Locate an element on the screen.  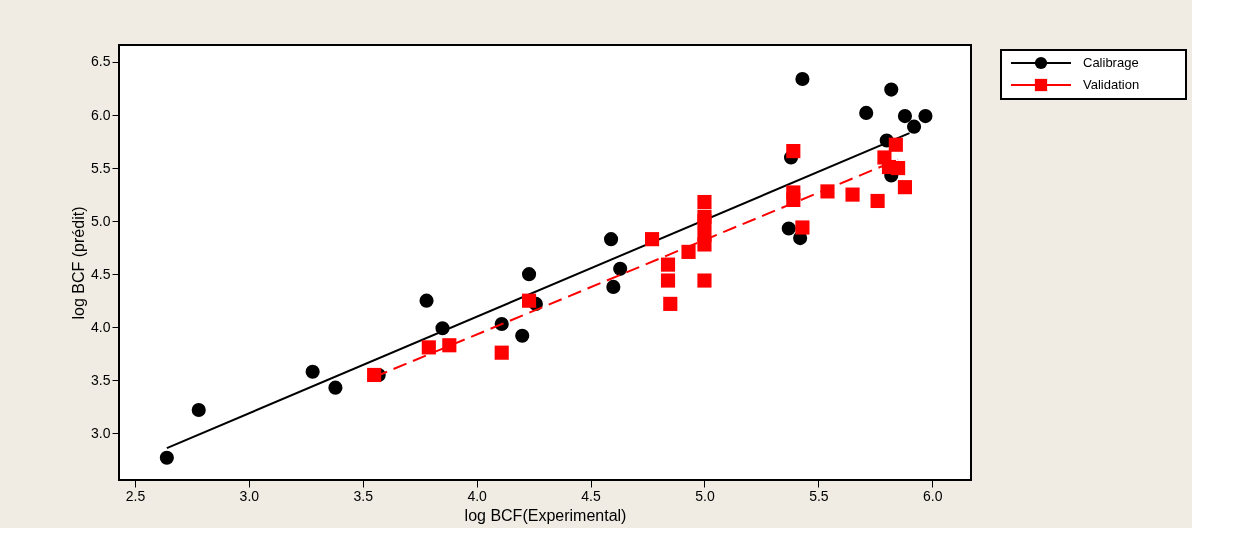
x-tick-label: 2.5 is located at coordinates (135, 495).